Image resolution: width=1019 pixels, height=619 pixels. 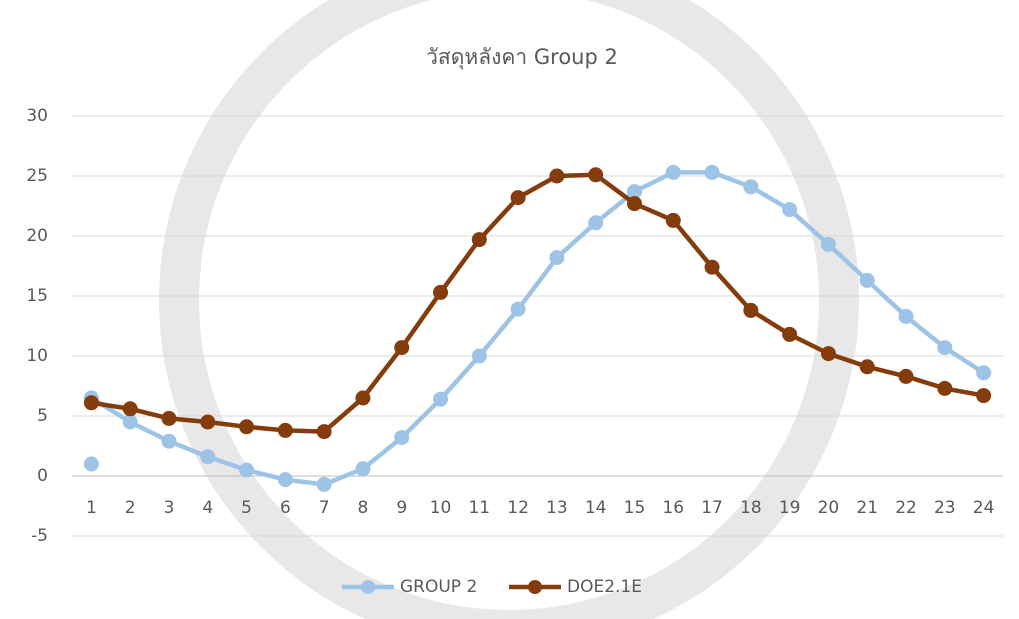 What do you see at coordinates (37, 236) in the screenshot?
I see `y-tick-label: 20` at bounding box center [37, 236].